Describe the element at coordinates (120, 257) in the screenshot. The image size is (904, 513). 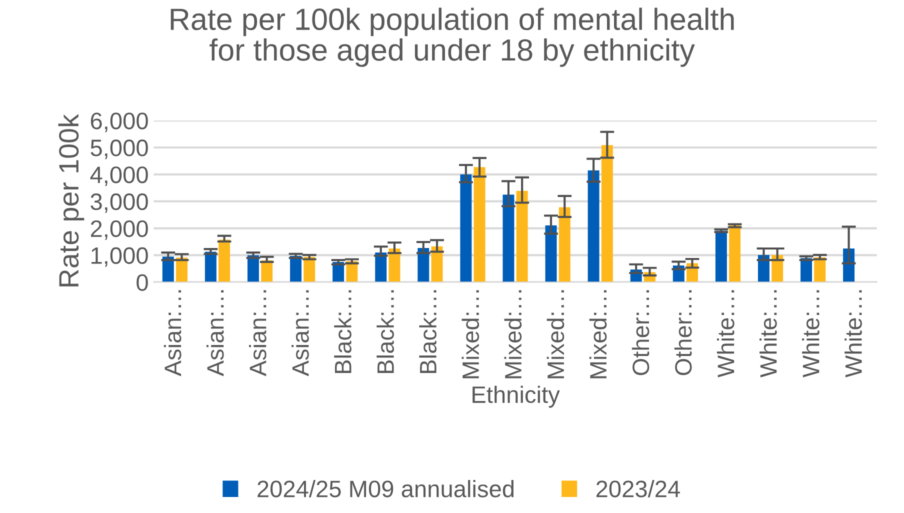
I see `y-tick-label: 1,000` at that location.